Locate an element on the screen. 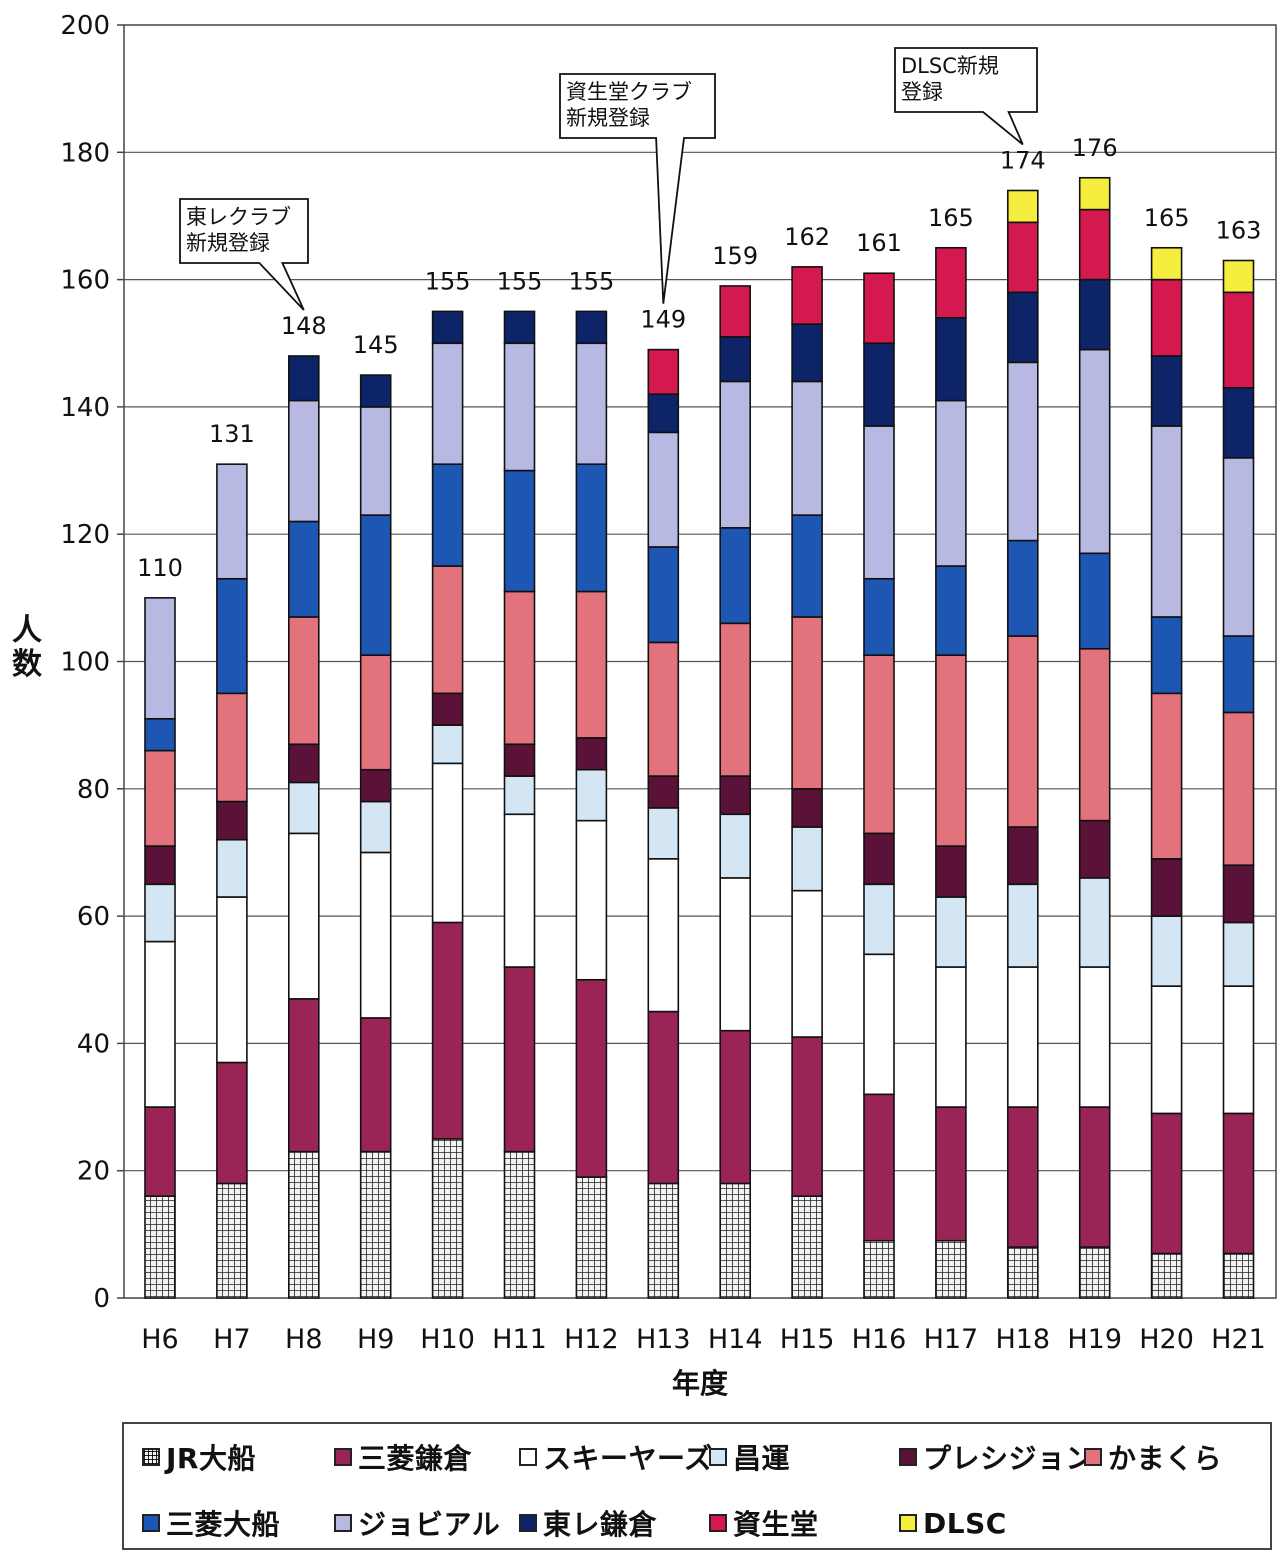 The height and width of the screenshot is (1555, 1284). bar-segment-H19-スキーヤーズ is located at coordinates (1094, 1037).